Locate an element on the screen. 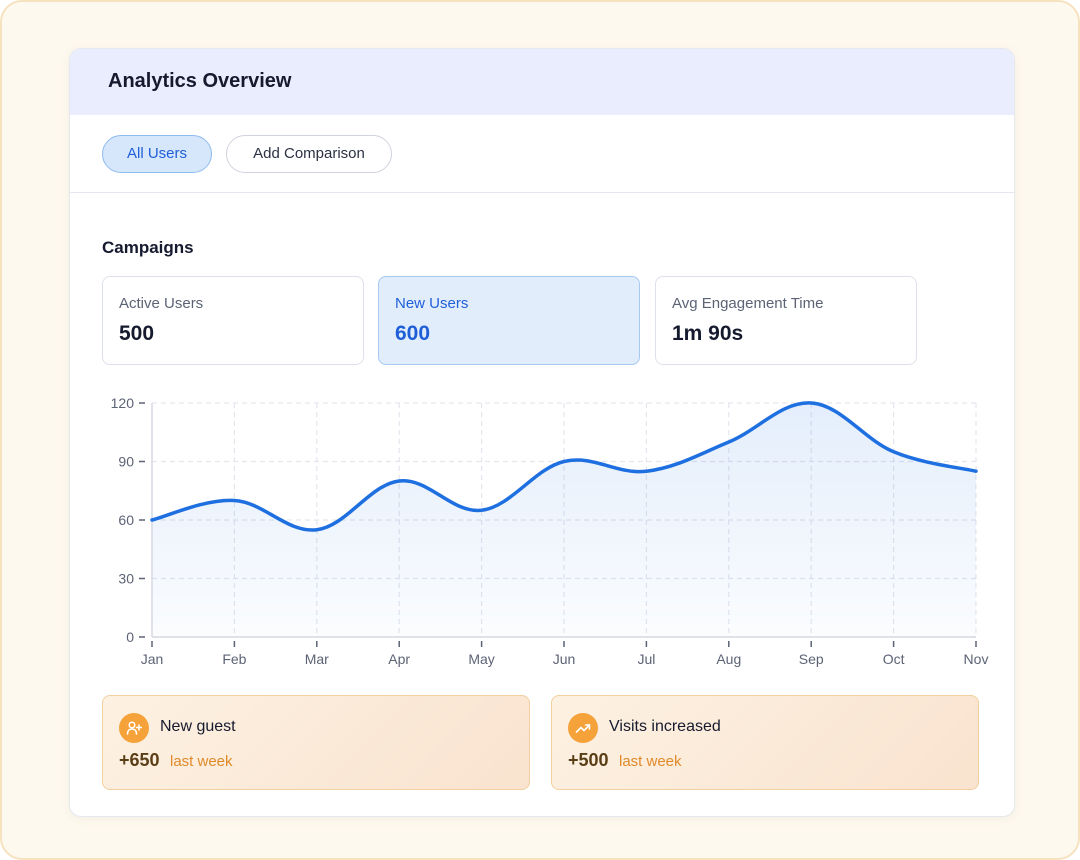  card-header: Analytics Overview is located at coordinates (542, 82).